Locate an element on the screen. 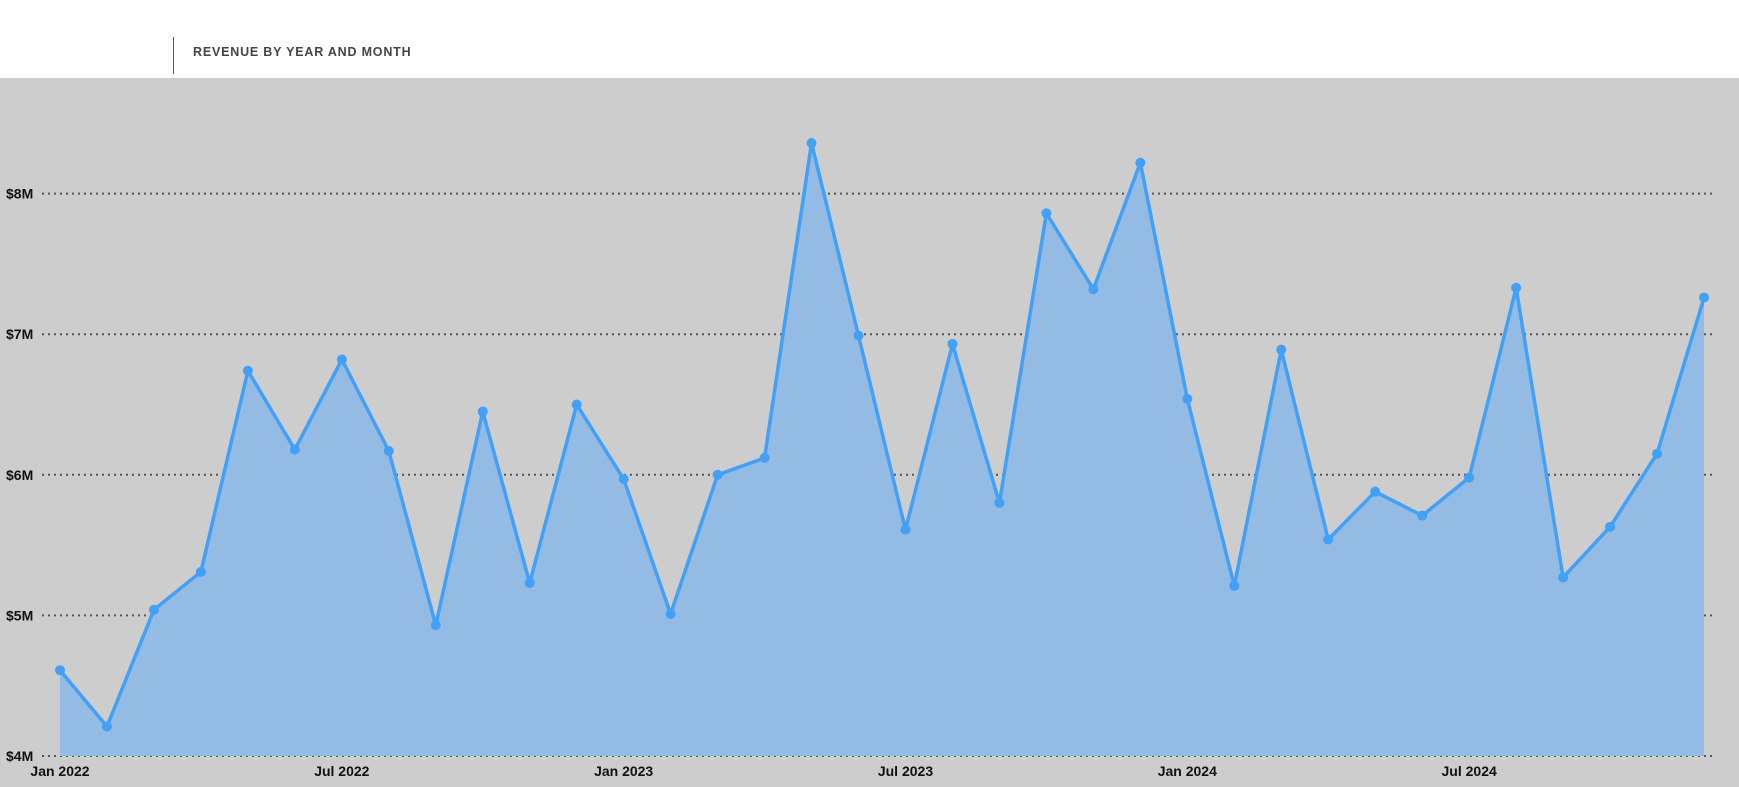  x-tick-label: Jul 2023 is located at coordinates (905, 771).